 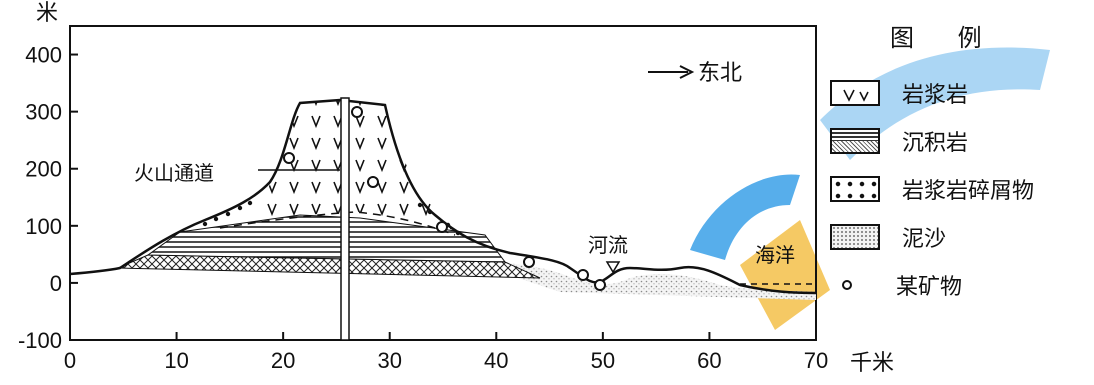 What do you see at coordinates (695, 73) in the screenshot?
I see `direction-indicator: 东北` at bounding box center [695, 73].